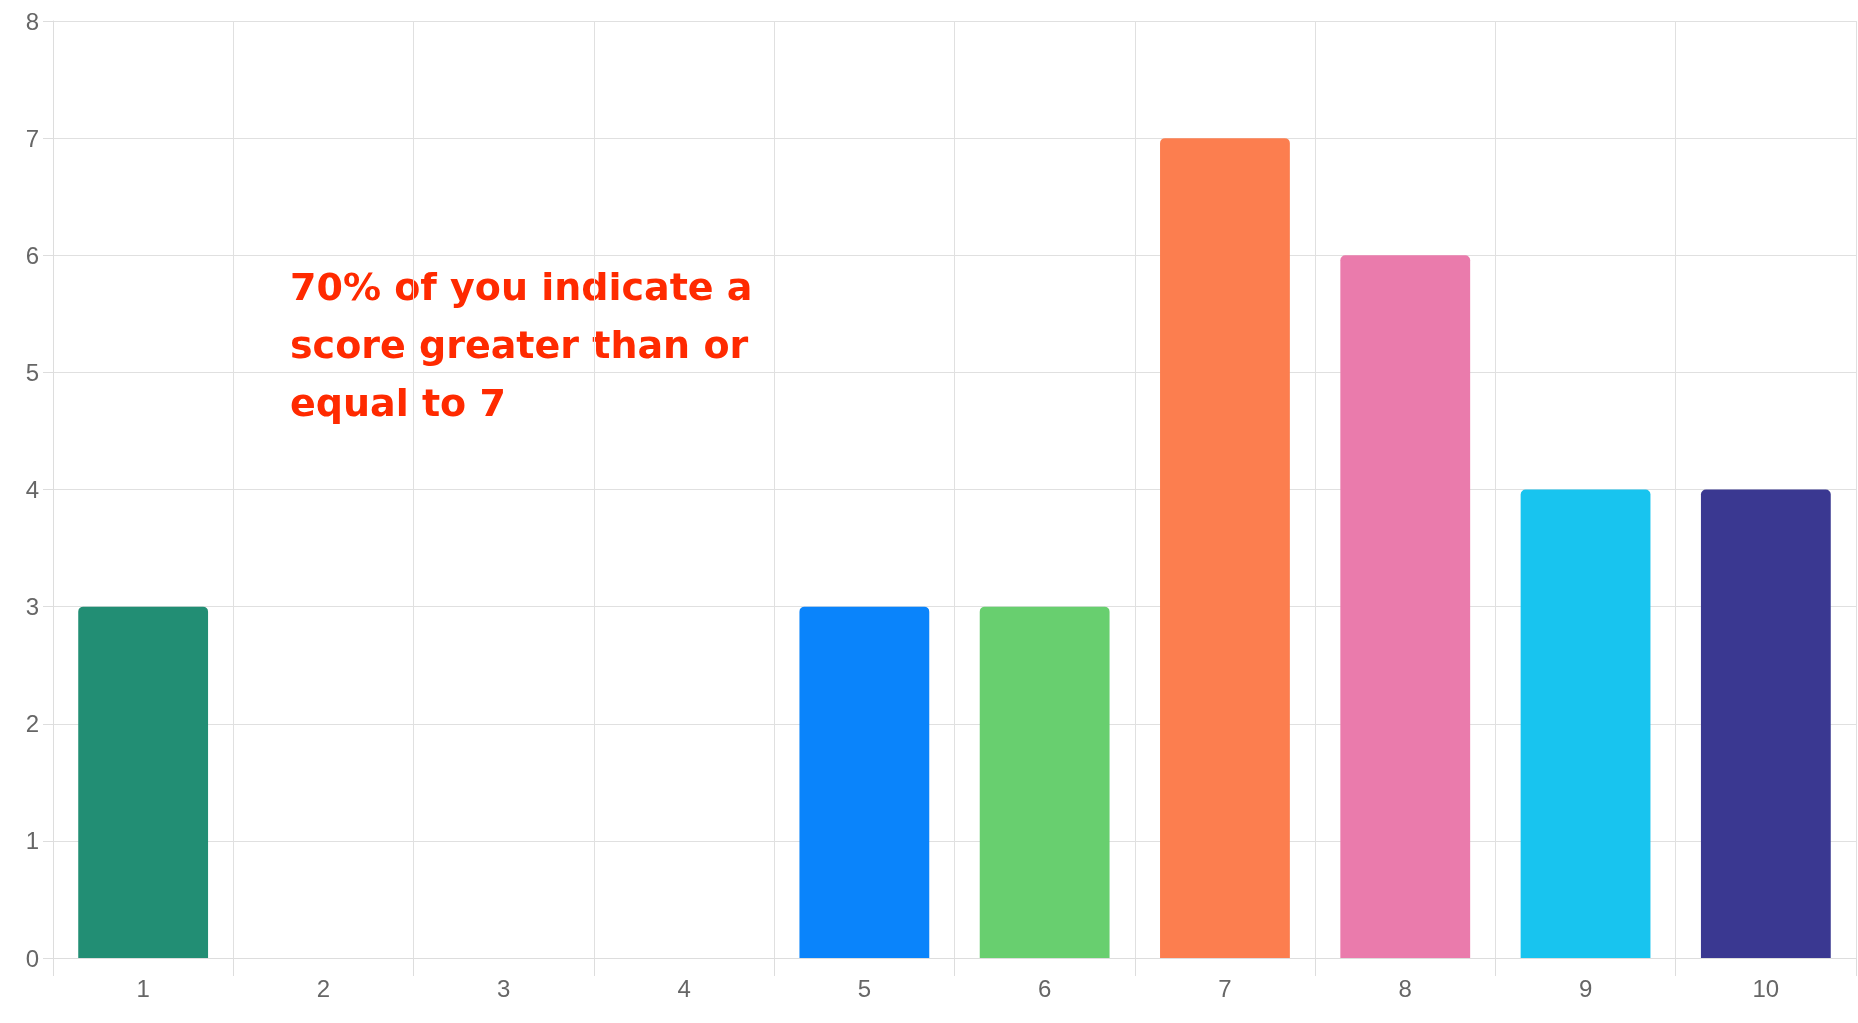 The height and width of the screenshot is (1023, 1858). Describe the element at coordinates (32, 724) in the screenshot. I see `y-tick-label: 2` at that location.